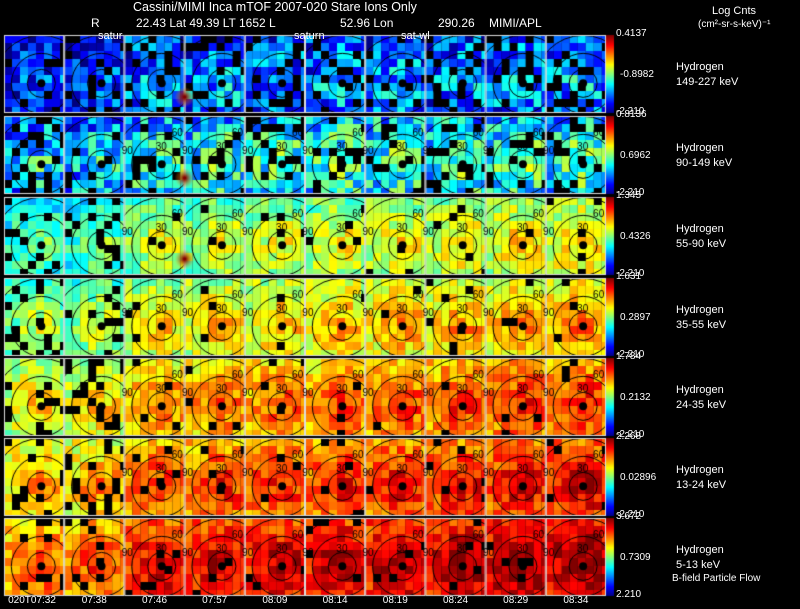 Image resolution: width=800 pixels, height=609 pixels. What do you see at coordinates (635, 155) in the screenshot?
I see `colorbar-mid-label: 0.6962` at bounding box center [635, 155].